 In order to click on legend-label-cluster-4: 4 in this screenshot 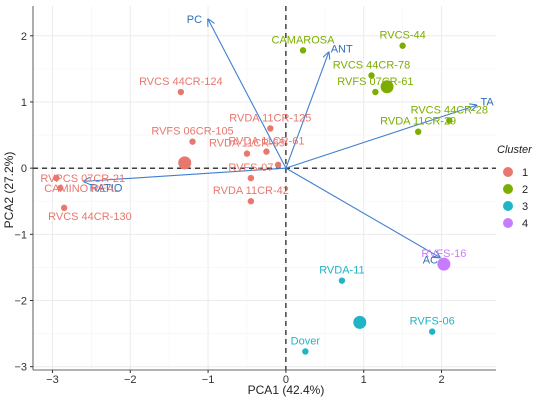, I will do `click(525, 224)`.